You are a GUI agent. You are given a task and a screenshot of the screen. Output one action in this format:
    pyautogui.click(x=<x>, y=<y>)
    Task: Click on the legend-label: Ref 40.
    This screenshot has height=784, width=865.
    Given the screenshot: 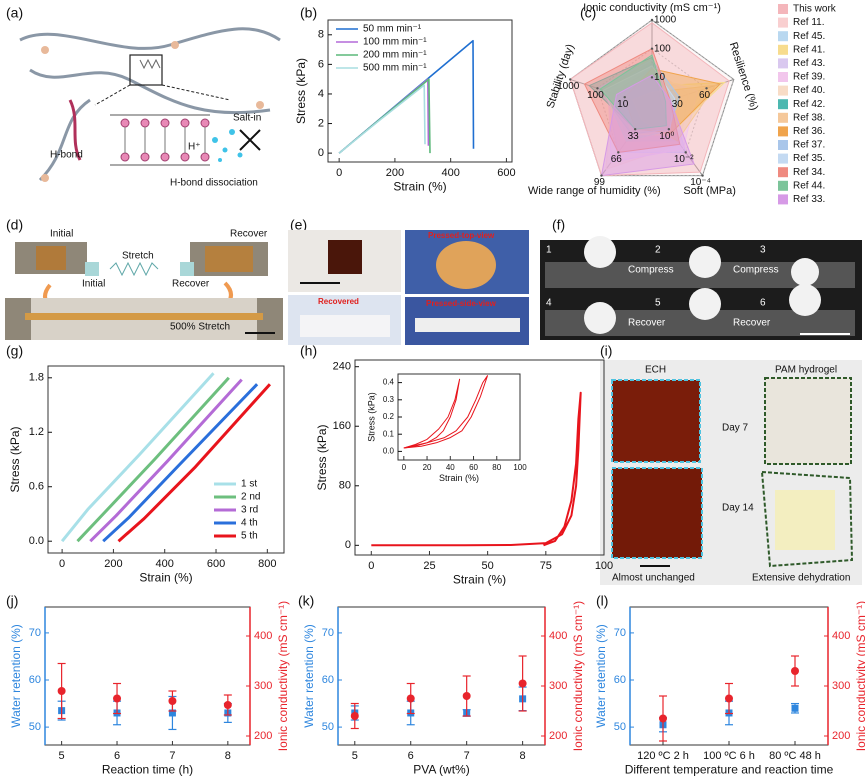 What is the action you would take?
    pyautogui.click(x=809, y=90)
    